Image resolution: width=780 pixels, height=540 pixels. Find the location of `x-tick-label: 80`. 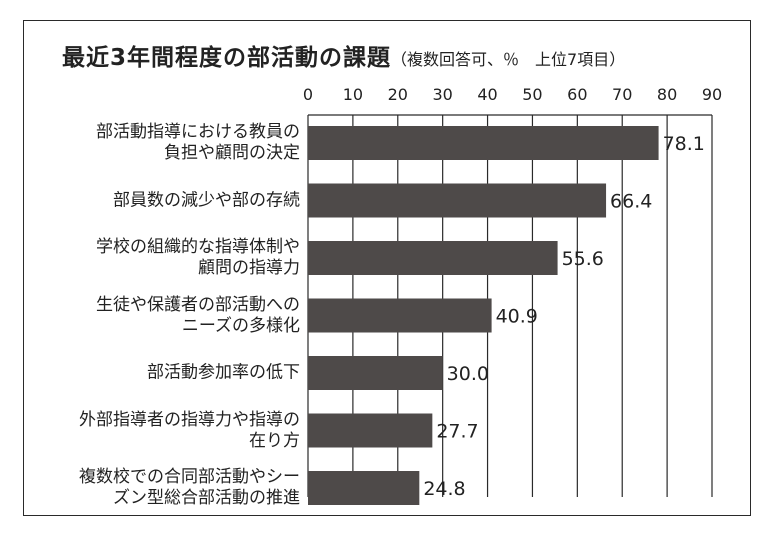

x-tick-label: 80 is located at coordinates (667, 94).